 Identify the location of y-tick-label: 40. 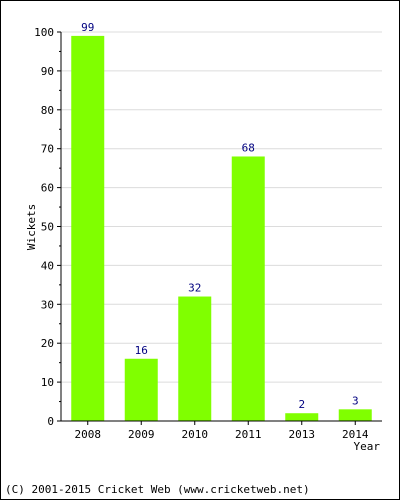
(47, 265).